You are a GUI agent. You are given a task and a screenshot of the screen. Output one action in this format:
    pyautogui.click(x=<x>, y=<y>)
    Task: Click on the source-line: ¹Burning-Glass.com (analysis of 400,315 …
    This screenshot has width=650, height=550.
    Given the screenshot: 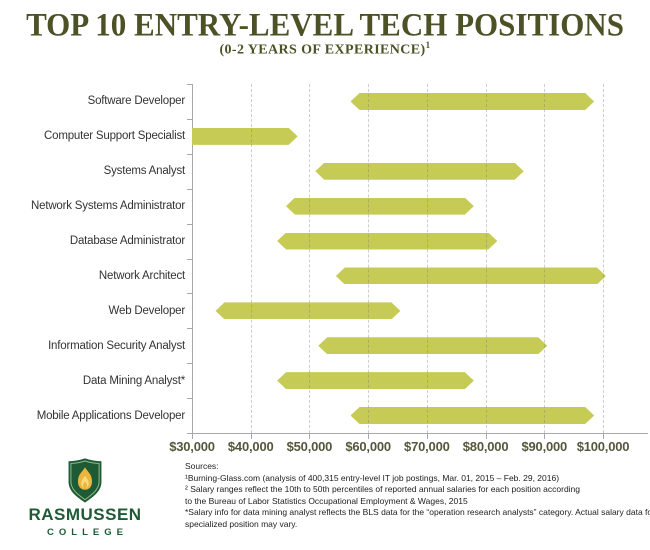 What is the action you would take?
    pyautogui.click(x=372, y=477)
    